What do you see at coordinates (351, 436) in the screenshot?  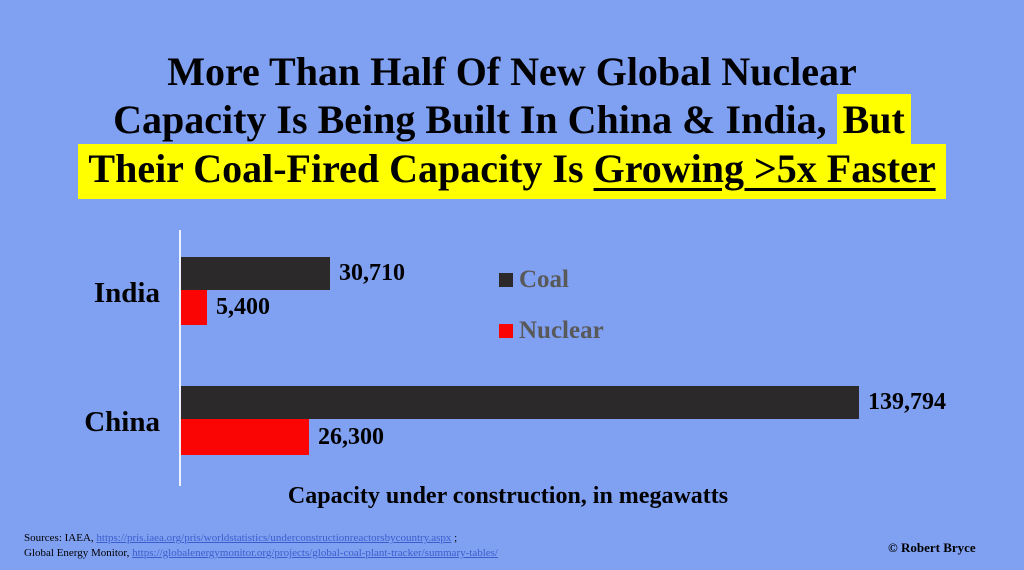 I see `value-label-china-nuclear: 26,300` at bounding box center [351, 436].